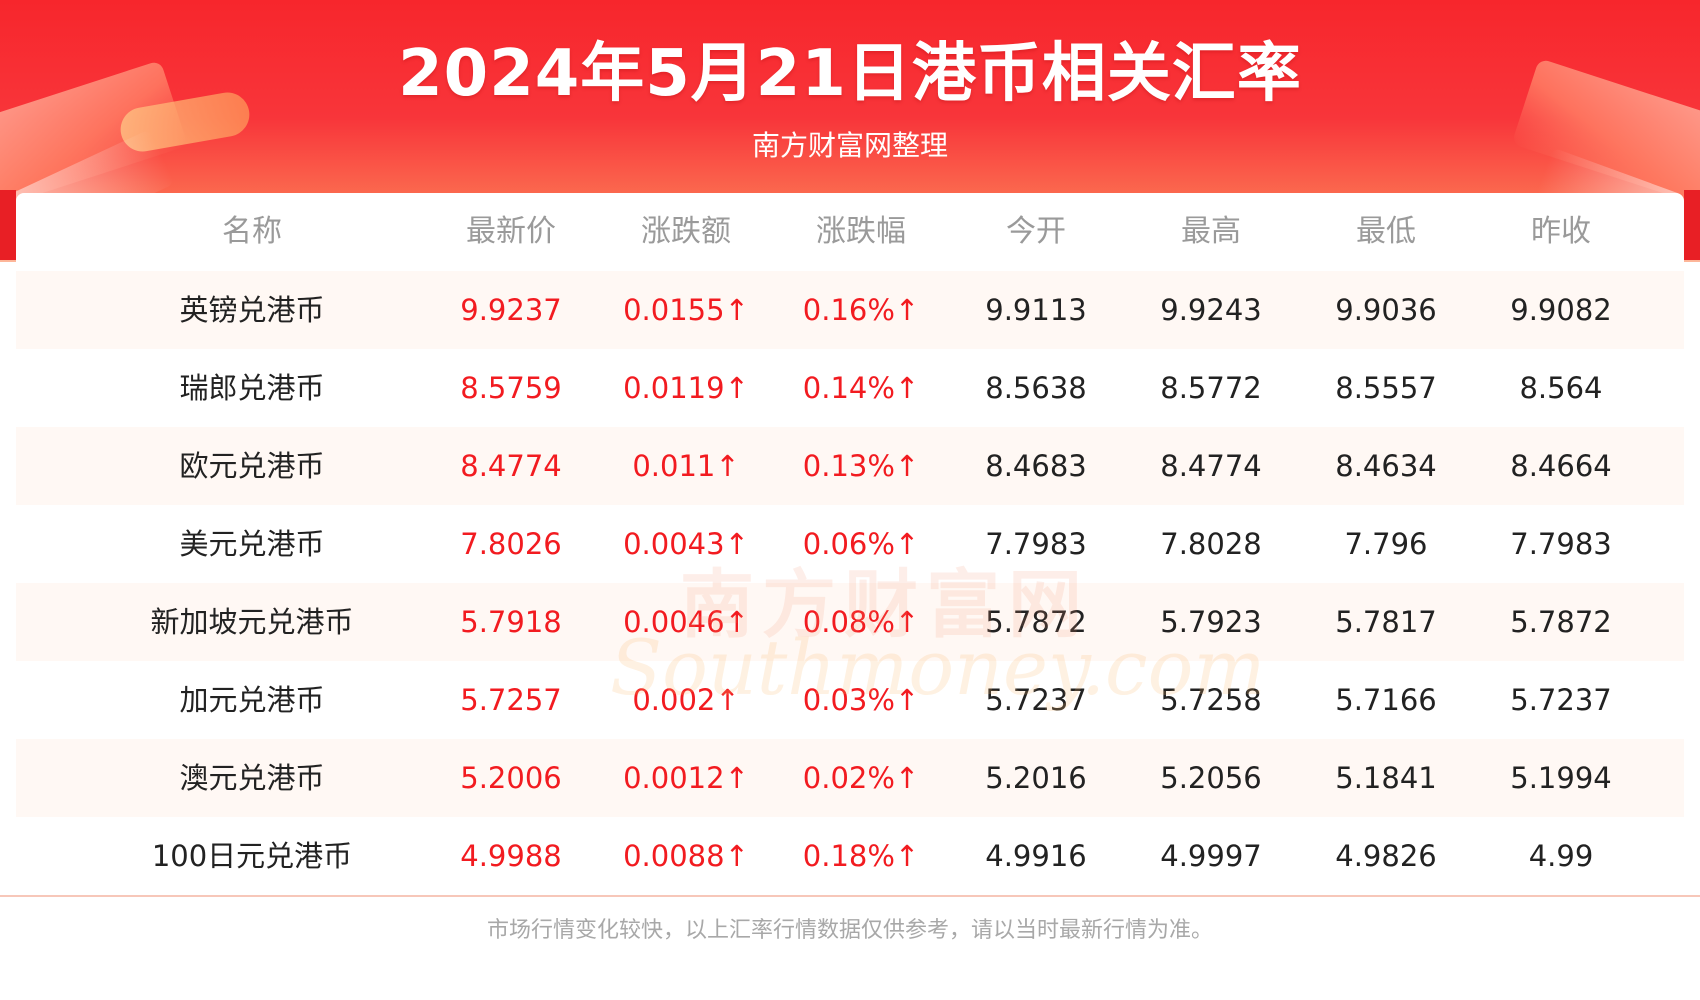  Describe the element at coordinates (1036, 856) in the screenshot. I see `cell-open: 4.9916` at that location.